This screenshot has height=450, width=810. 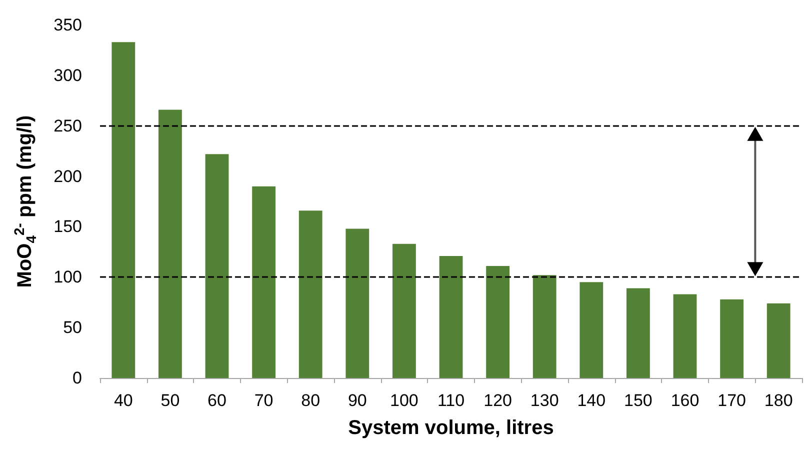 I want to click on x-tick-label: 120, so click(x=498, y=400).